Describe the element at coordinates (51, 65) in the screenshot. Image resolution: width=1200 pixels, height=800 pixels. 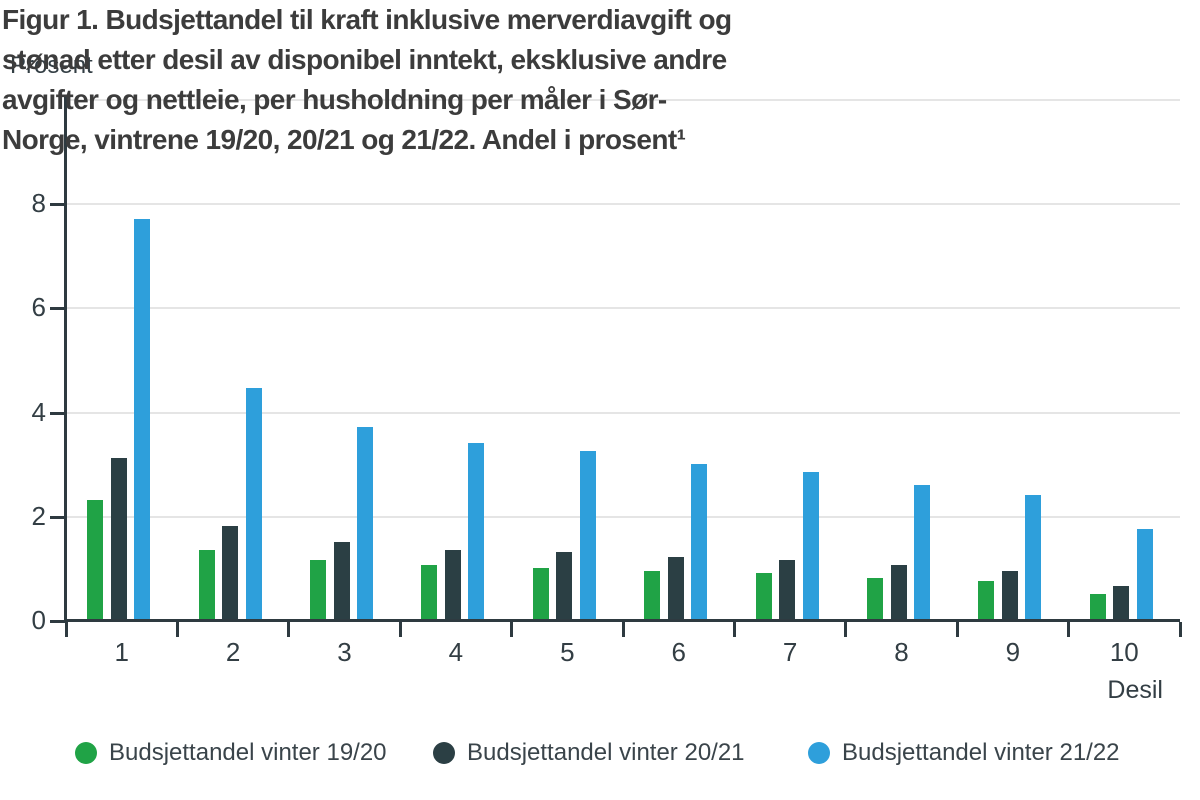
I see `y-axis-title: Prosent` at that location.